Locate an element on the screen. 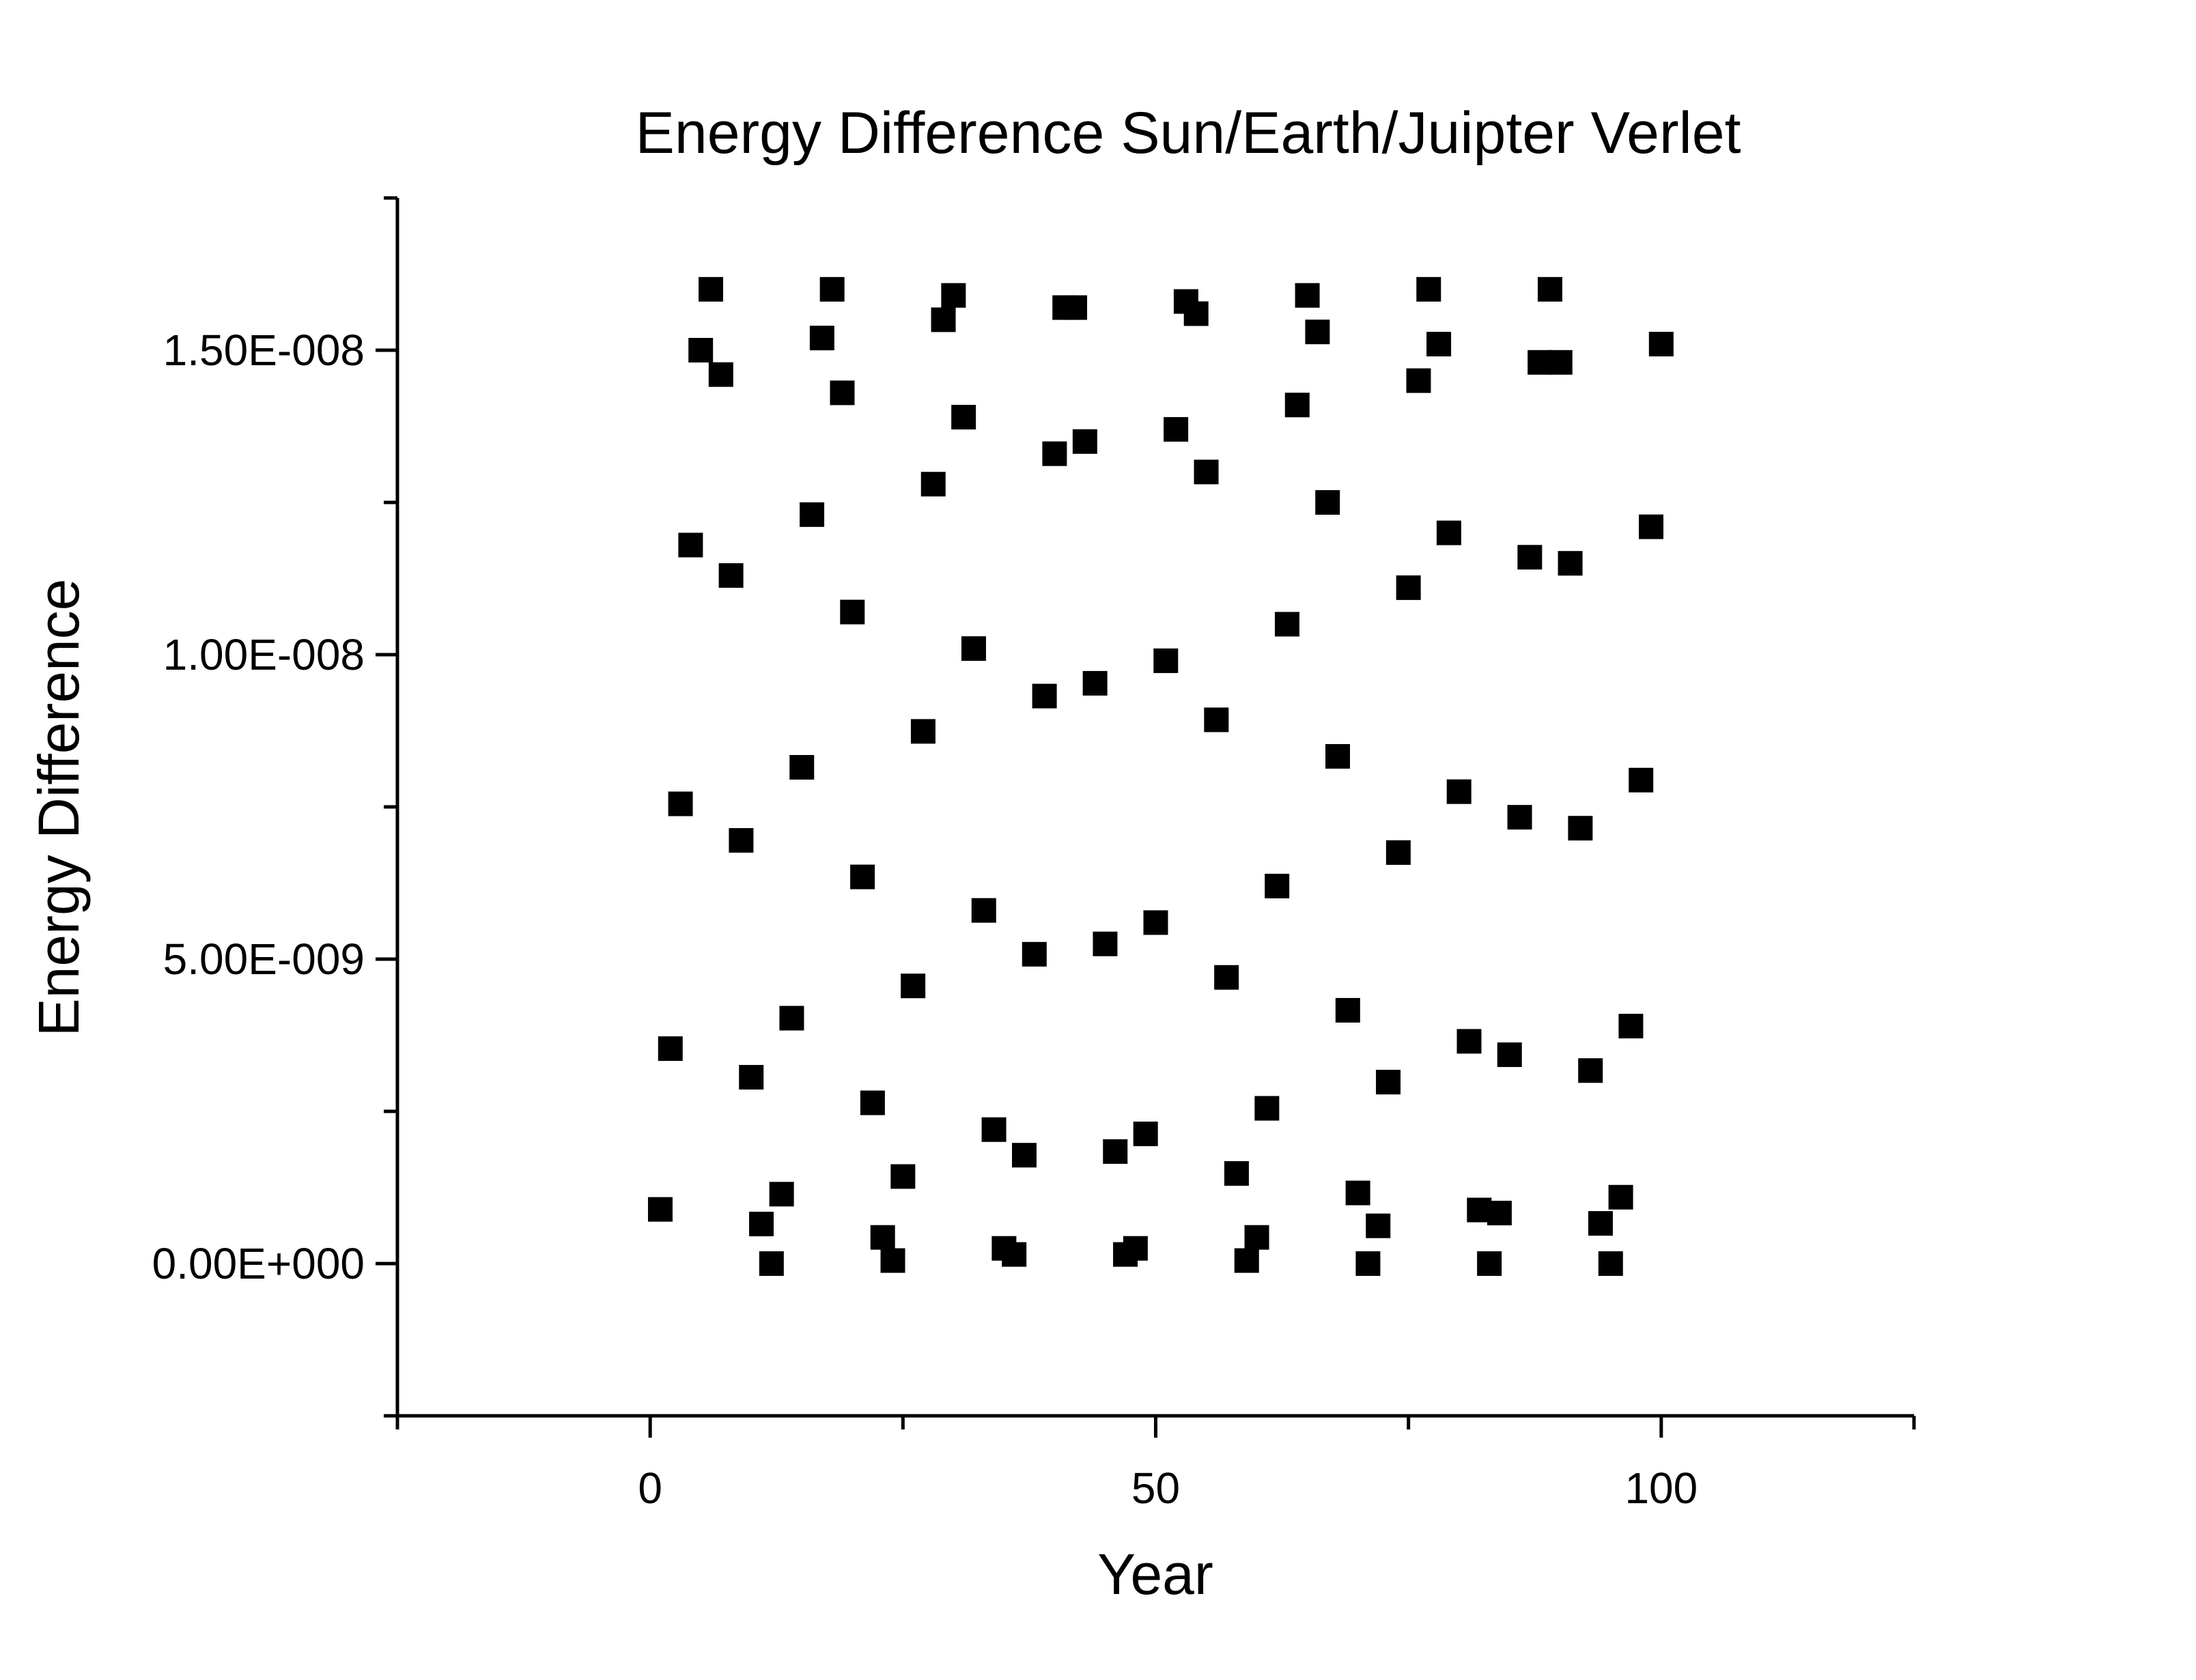 The image size is (2196, 1680). y-ticks: 0.00E+000 5.00E-009 1.00E-008 1.50E-008 is located at coordinates (274, 807).